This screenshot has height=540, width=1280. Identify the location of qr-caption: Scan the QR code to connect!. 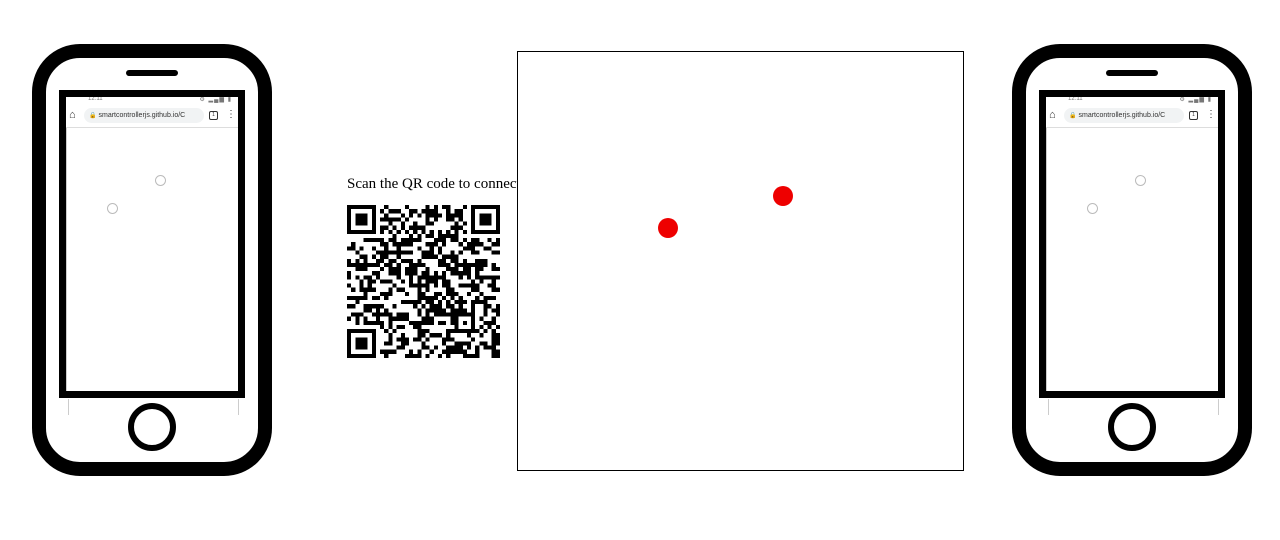
(436, 184).